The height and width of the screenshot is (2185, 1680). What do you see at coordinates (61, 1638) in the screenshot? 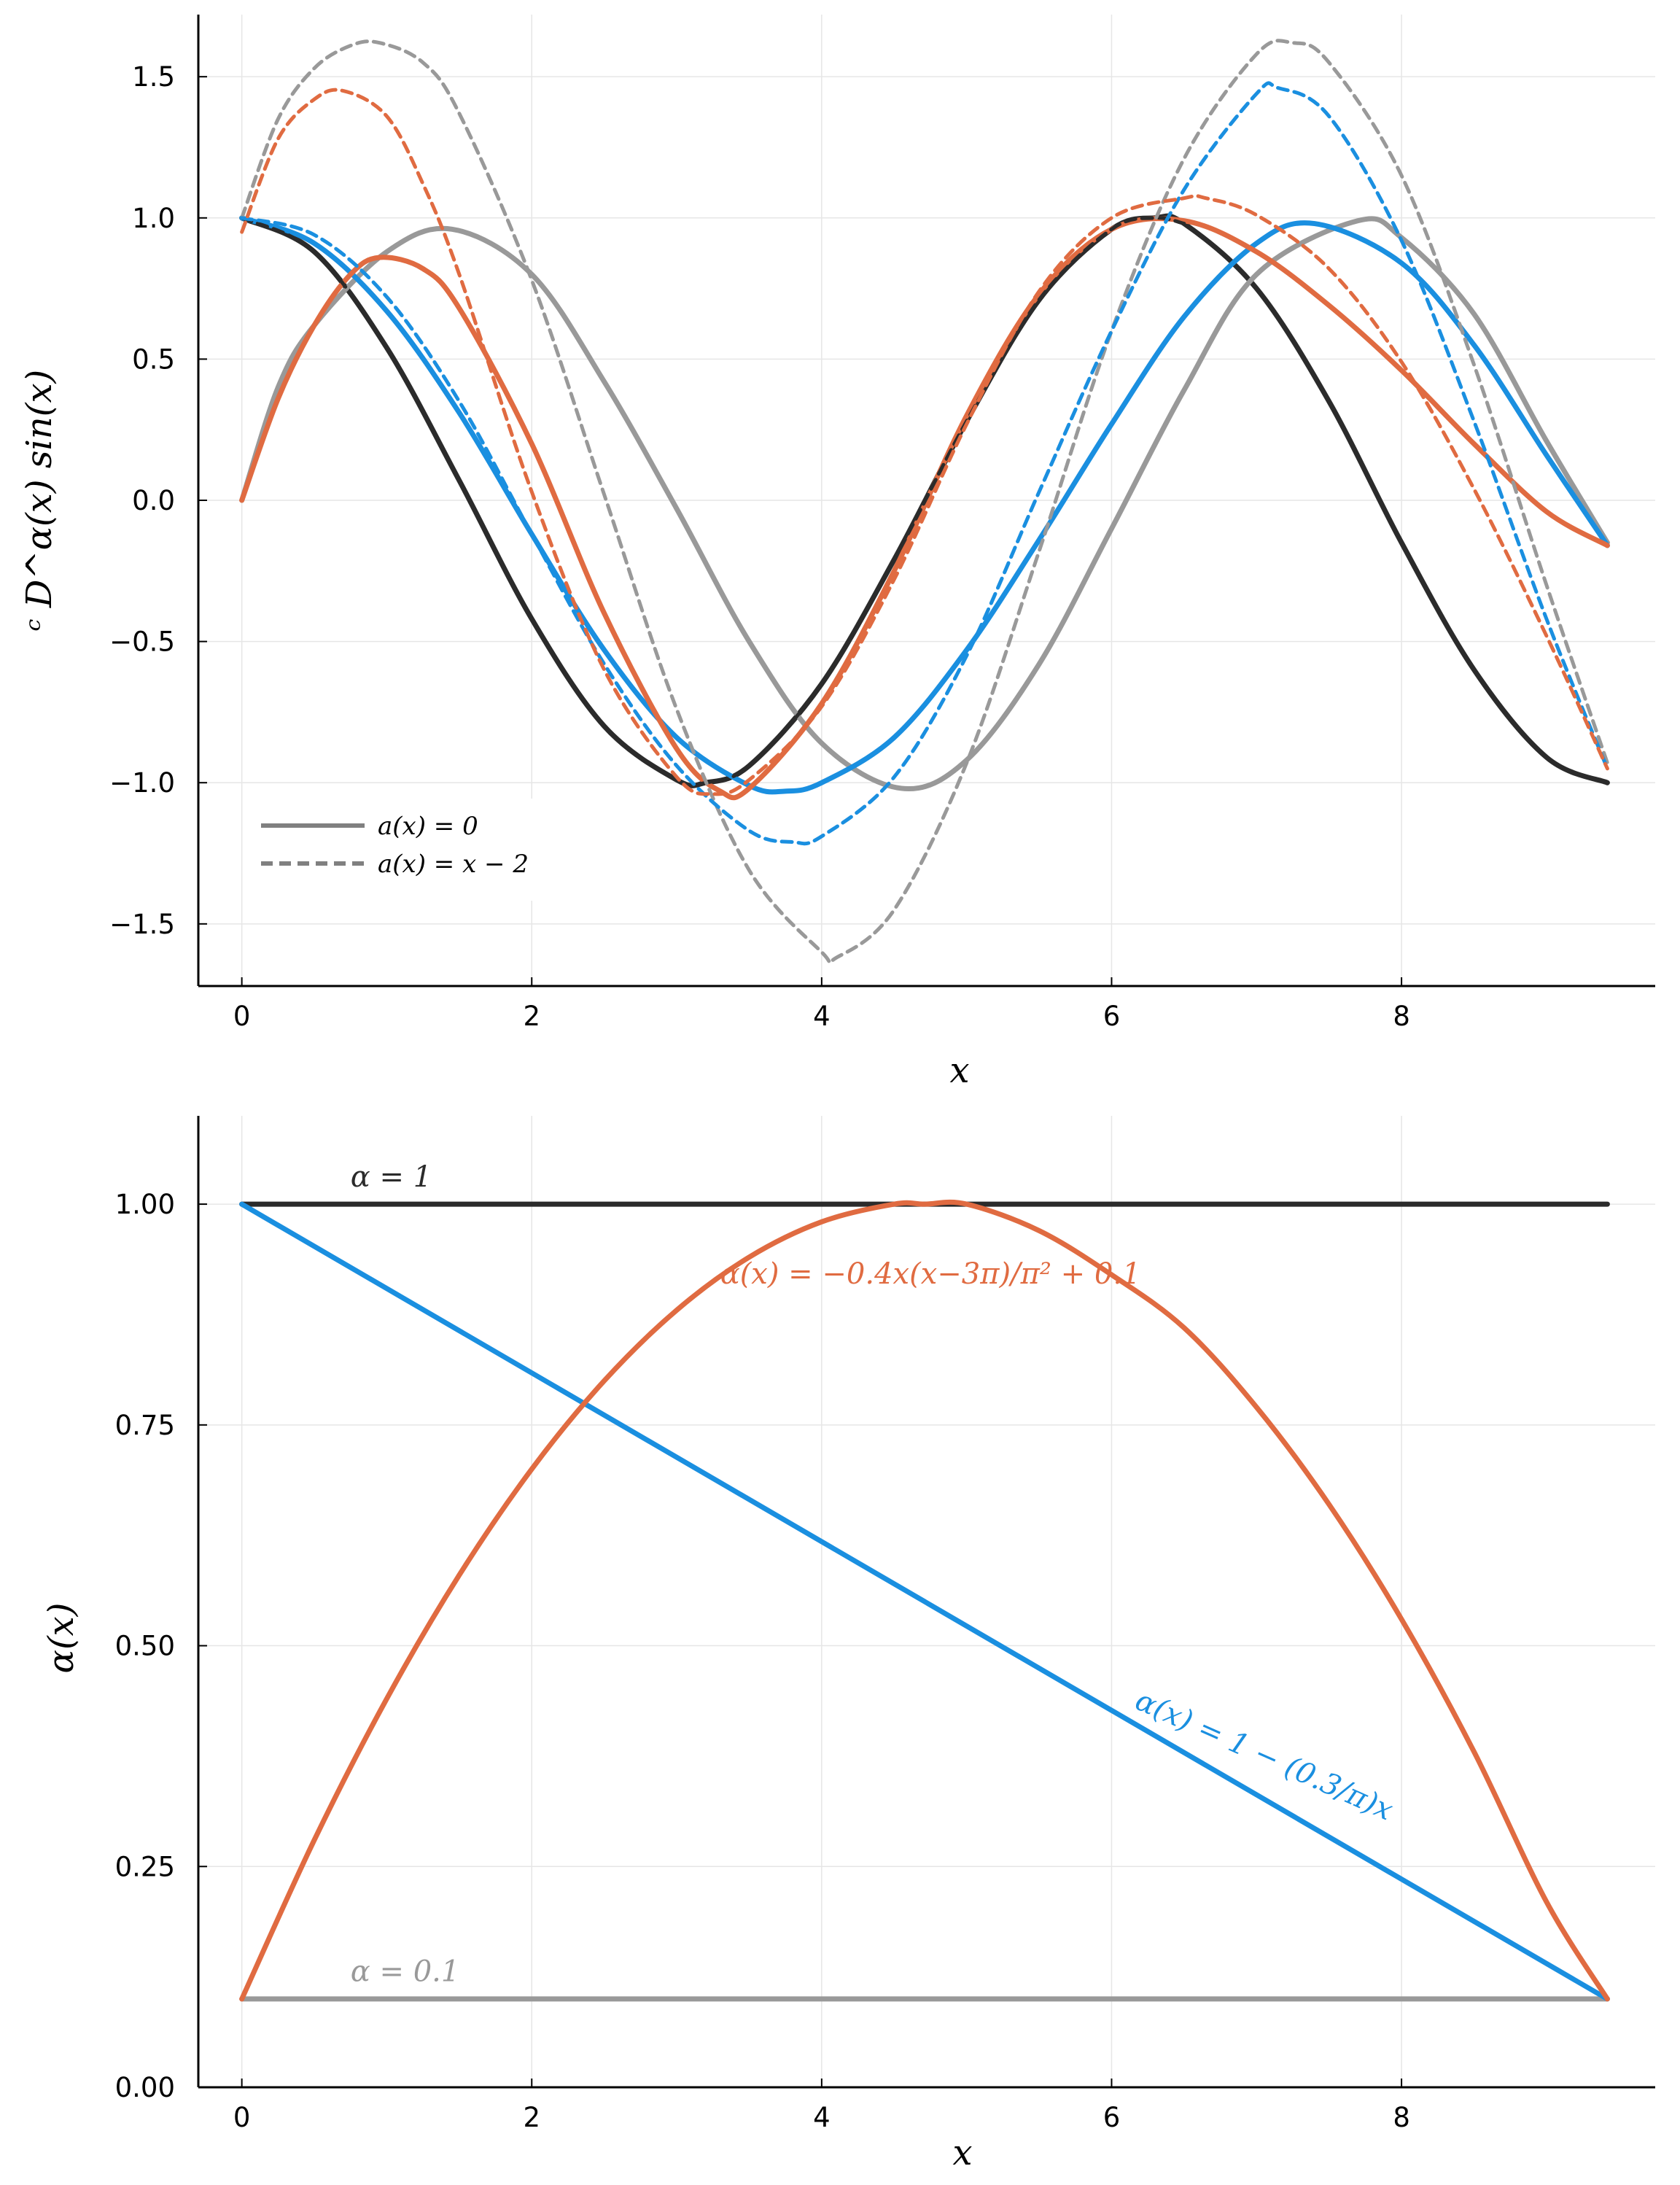
I see `bottom-y-axis-label: α(x)` at bounding box center [61, 1638].